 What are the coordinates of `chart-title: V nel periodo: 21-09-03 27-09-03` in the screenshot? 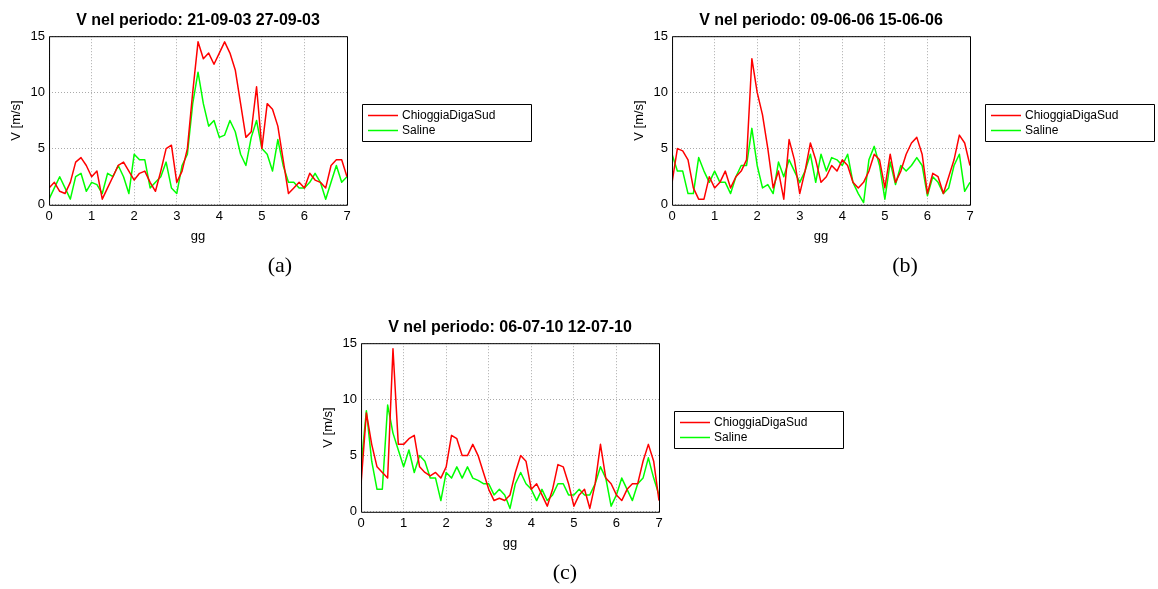 It's located at (198, 20).